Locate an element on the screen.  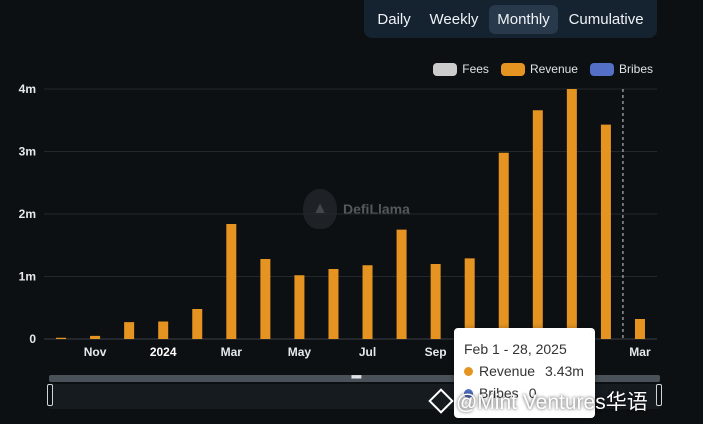
watermark-diamond-icon is located at coordinates (441, 401).